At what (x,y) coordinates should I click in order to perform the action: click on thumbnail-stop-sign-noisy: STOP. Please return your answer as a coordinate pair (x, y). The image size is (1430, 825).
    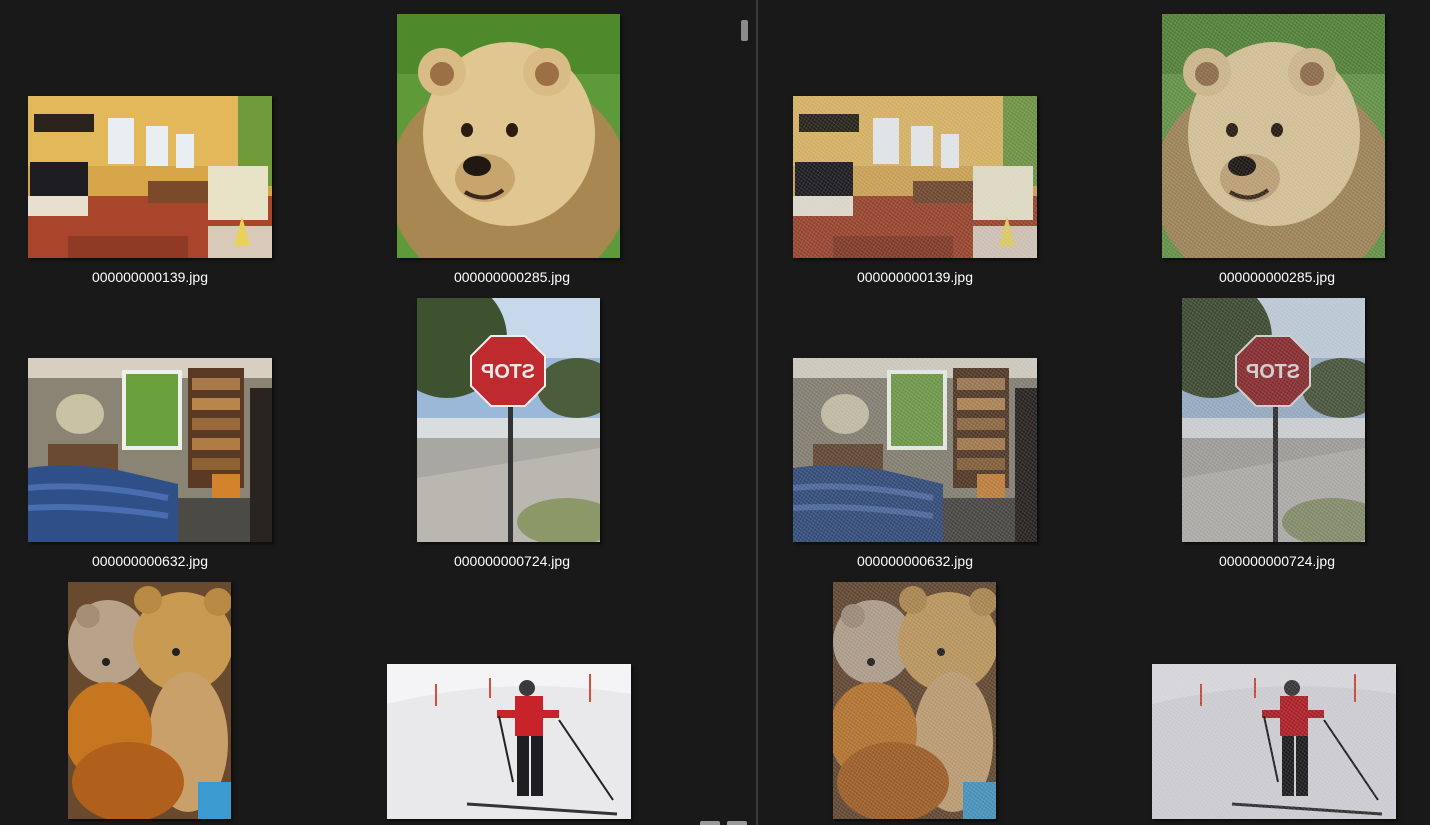
    Looking at the image, I should click on (1273, 420).